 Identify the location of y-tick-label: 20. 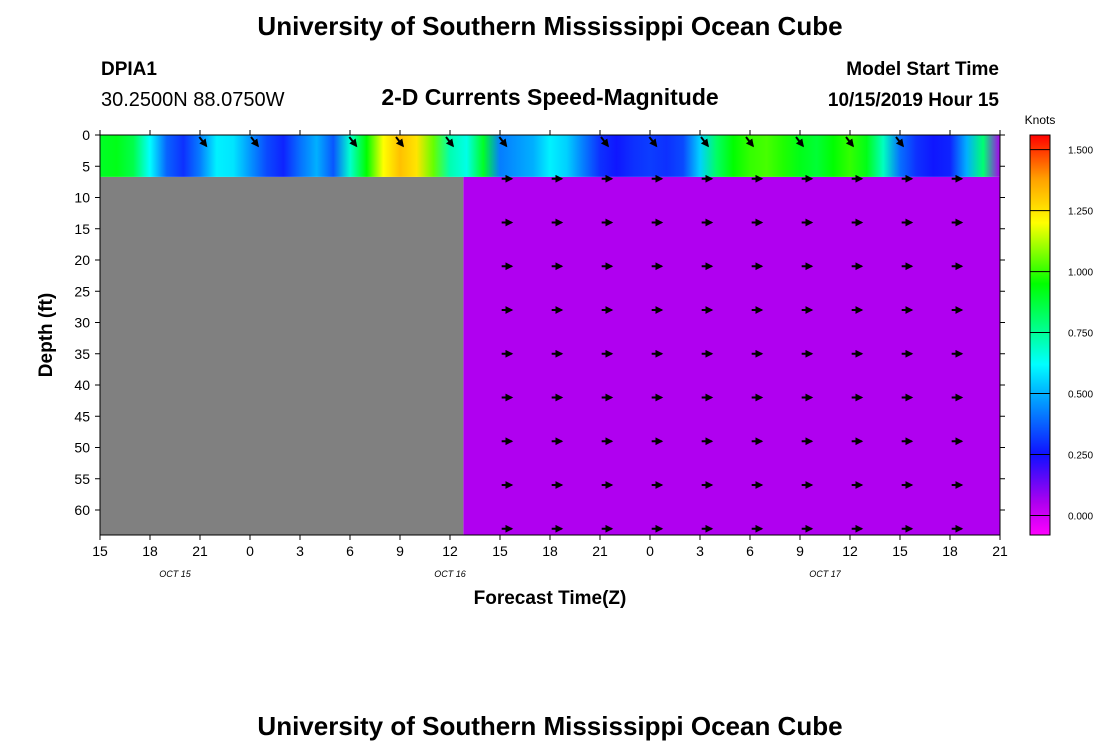
(82, 260).